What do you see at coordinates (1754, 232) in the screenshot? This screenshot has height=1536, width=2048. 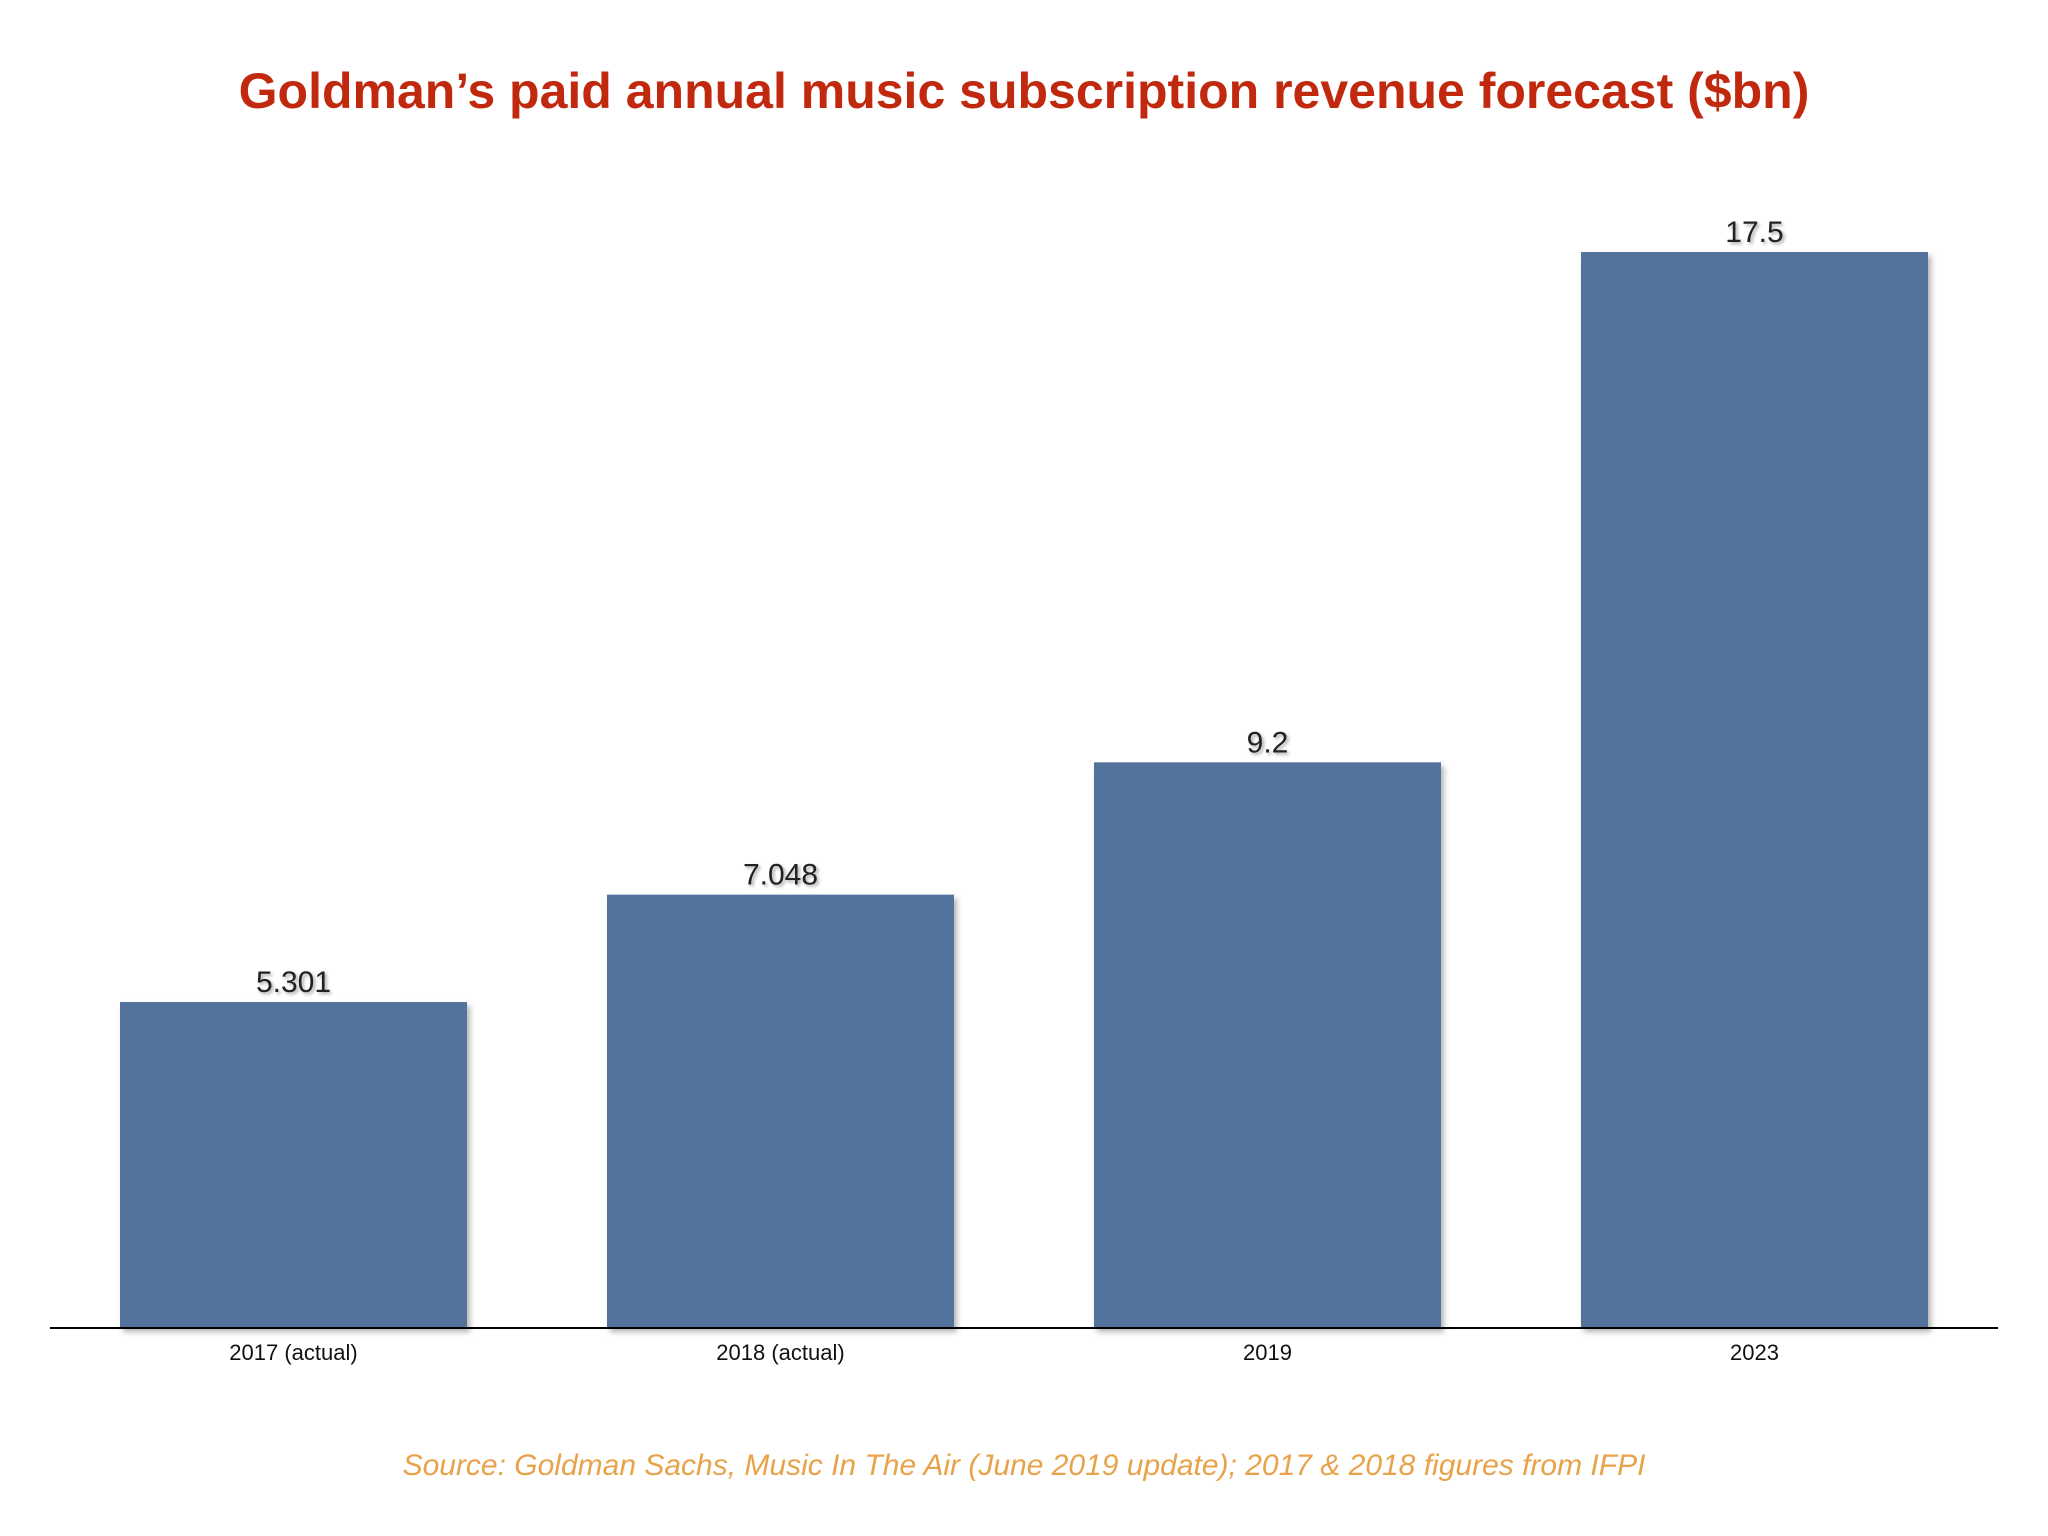 I see `value-label: 17.5` at bounding box center [1754, 232].